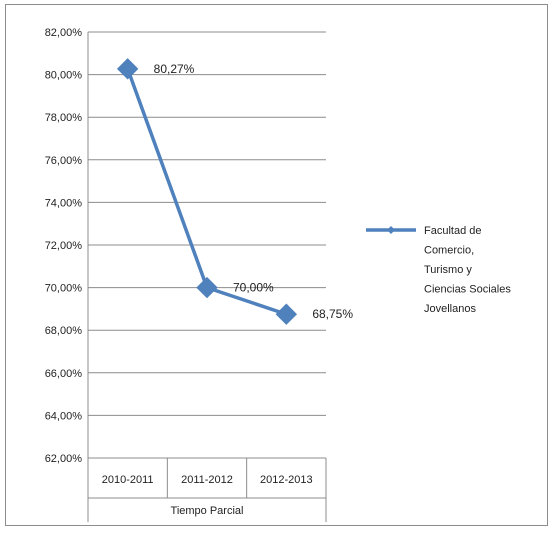  Describe the element at coordinates (64, 331) in the screenshot. I see `y-tick-label: 68,00%` at that location.